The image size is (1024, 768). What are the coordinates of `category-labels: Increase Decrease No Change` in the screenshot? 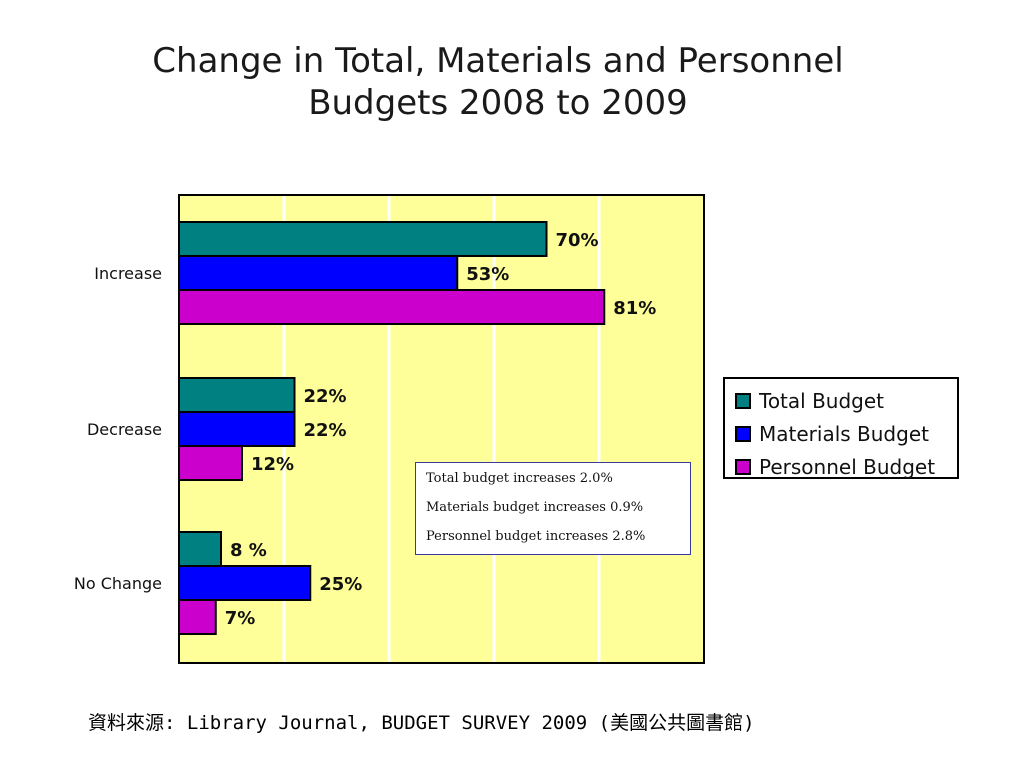 It's located at (118, 428).